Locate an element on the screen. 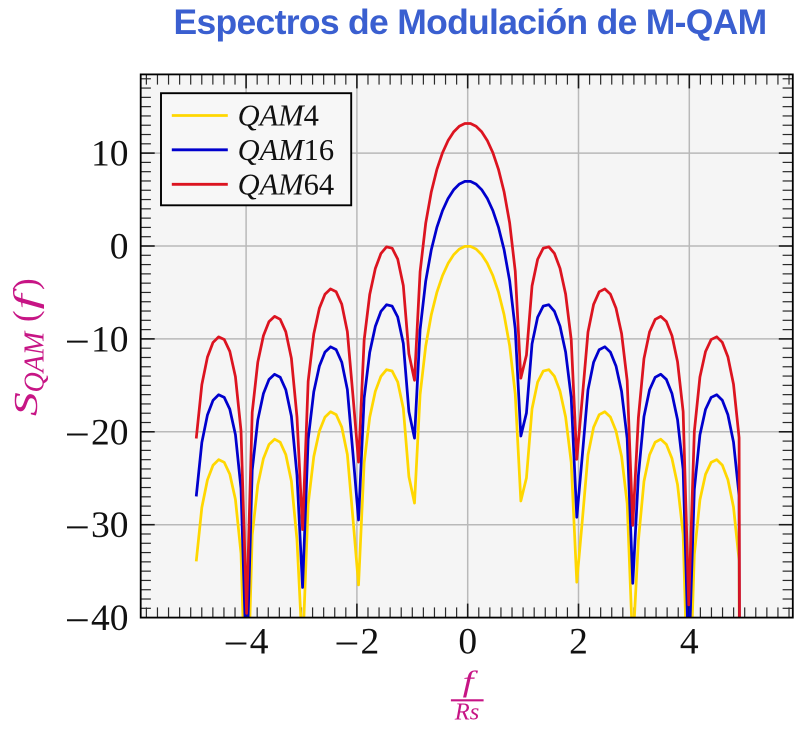 This screenshot has width=794, height=731. svg-text: QAM64 is located at coordinates (286, 185).